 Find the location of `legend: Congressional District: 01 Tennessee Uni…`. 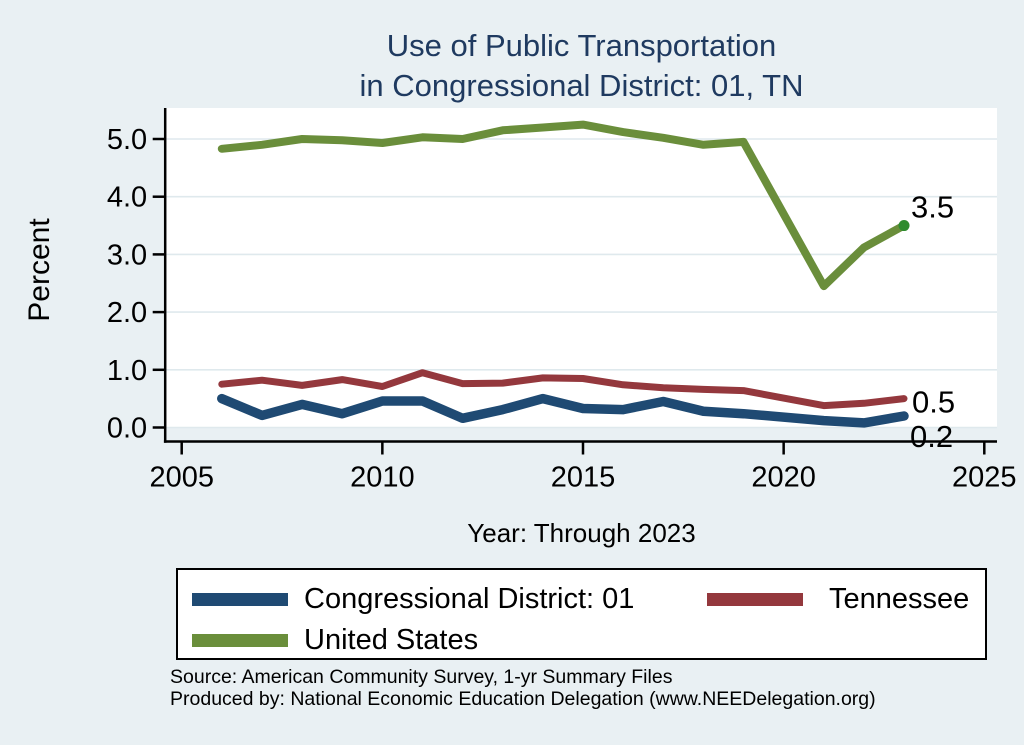

legend: Congressional District: 01 Tennessee Uni… is located at coordinates (581, 614).